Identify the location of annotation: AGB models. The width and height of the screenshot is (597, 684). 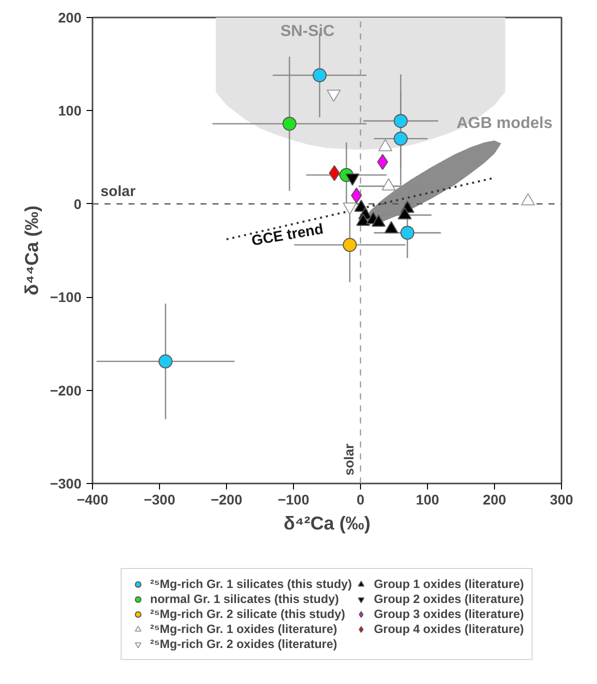
(504, 123).